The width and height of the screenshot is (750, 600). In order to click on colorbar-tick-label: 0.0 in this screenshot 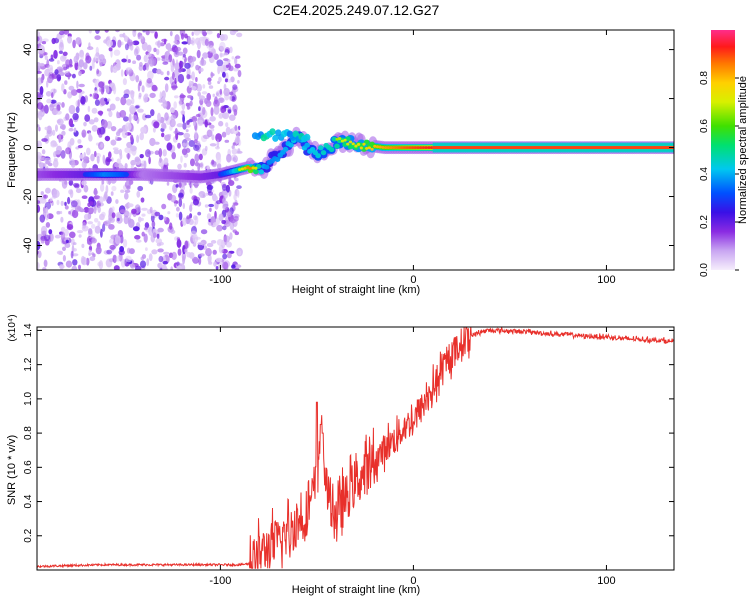, I will do `click(704, 270)`.